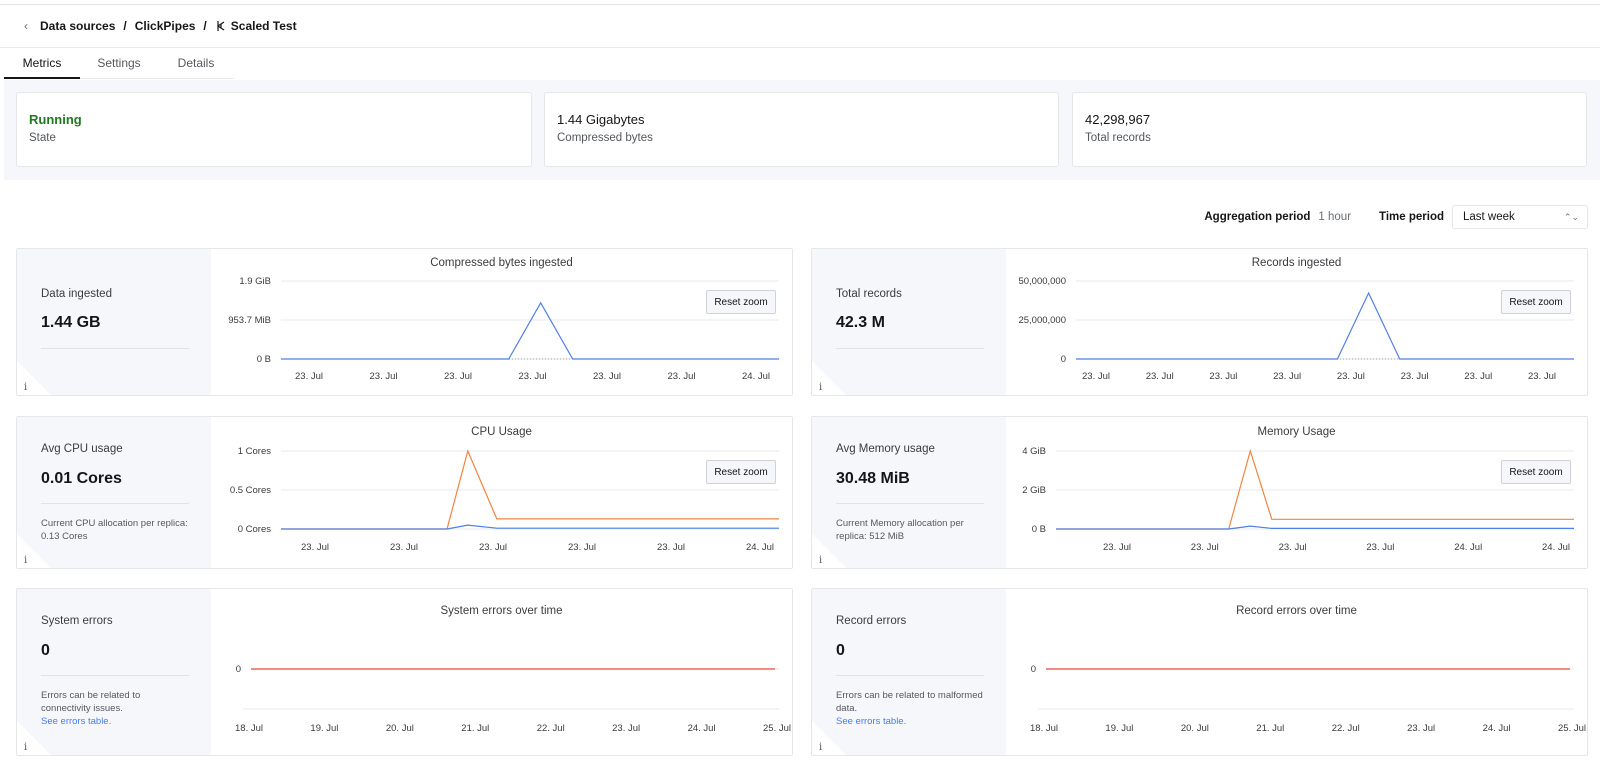  I want to click on x-tick-label: 21. Jul, so click(1270, 728).